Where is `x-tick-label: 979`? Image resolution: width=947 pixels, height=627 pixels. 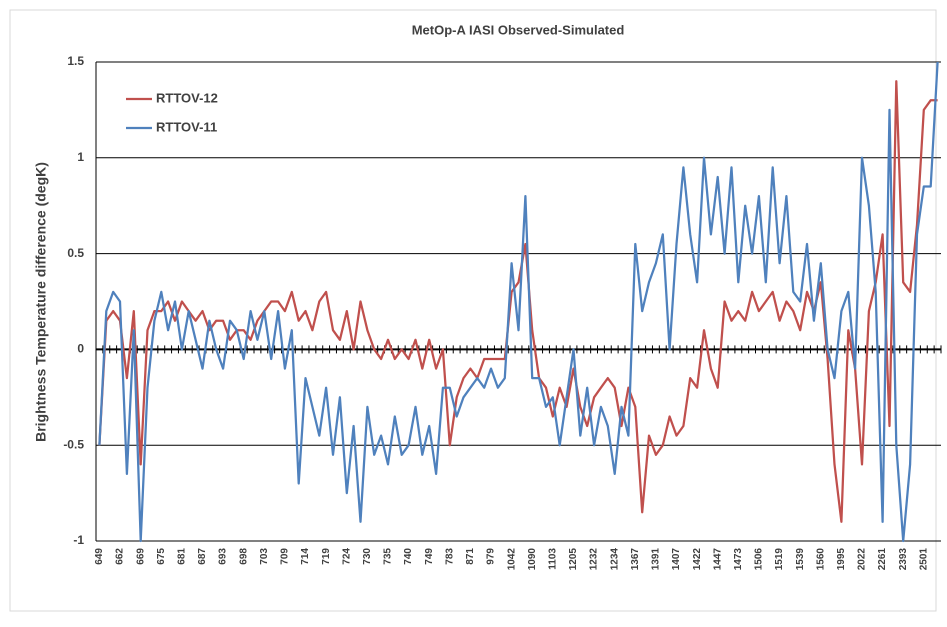
x-tick-label: 979 is located at coordinates (491, 556).